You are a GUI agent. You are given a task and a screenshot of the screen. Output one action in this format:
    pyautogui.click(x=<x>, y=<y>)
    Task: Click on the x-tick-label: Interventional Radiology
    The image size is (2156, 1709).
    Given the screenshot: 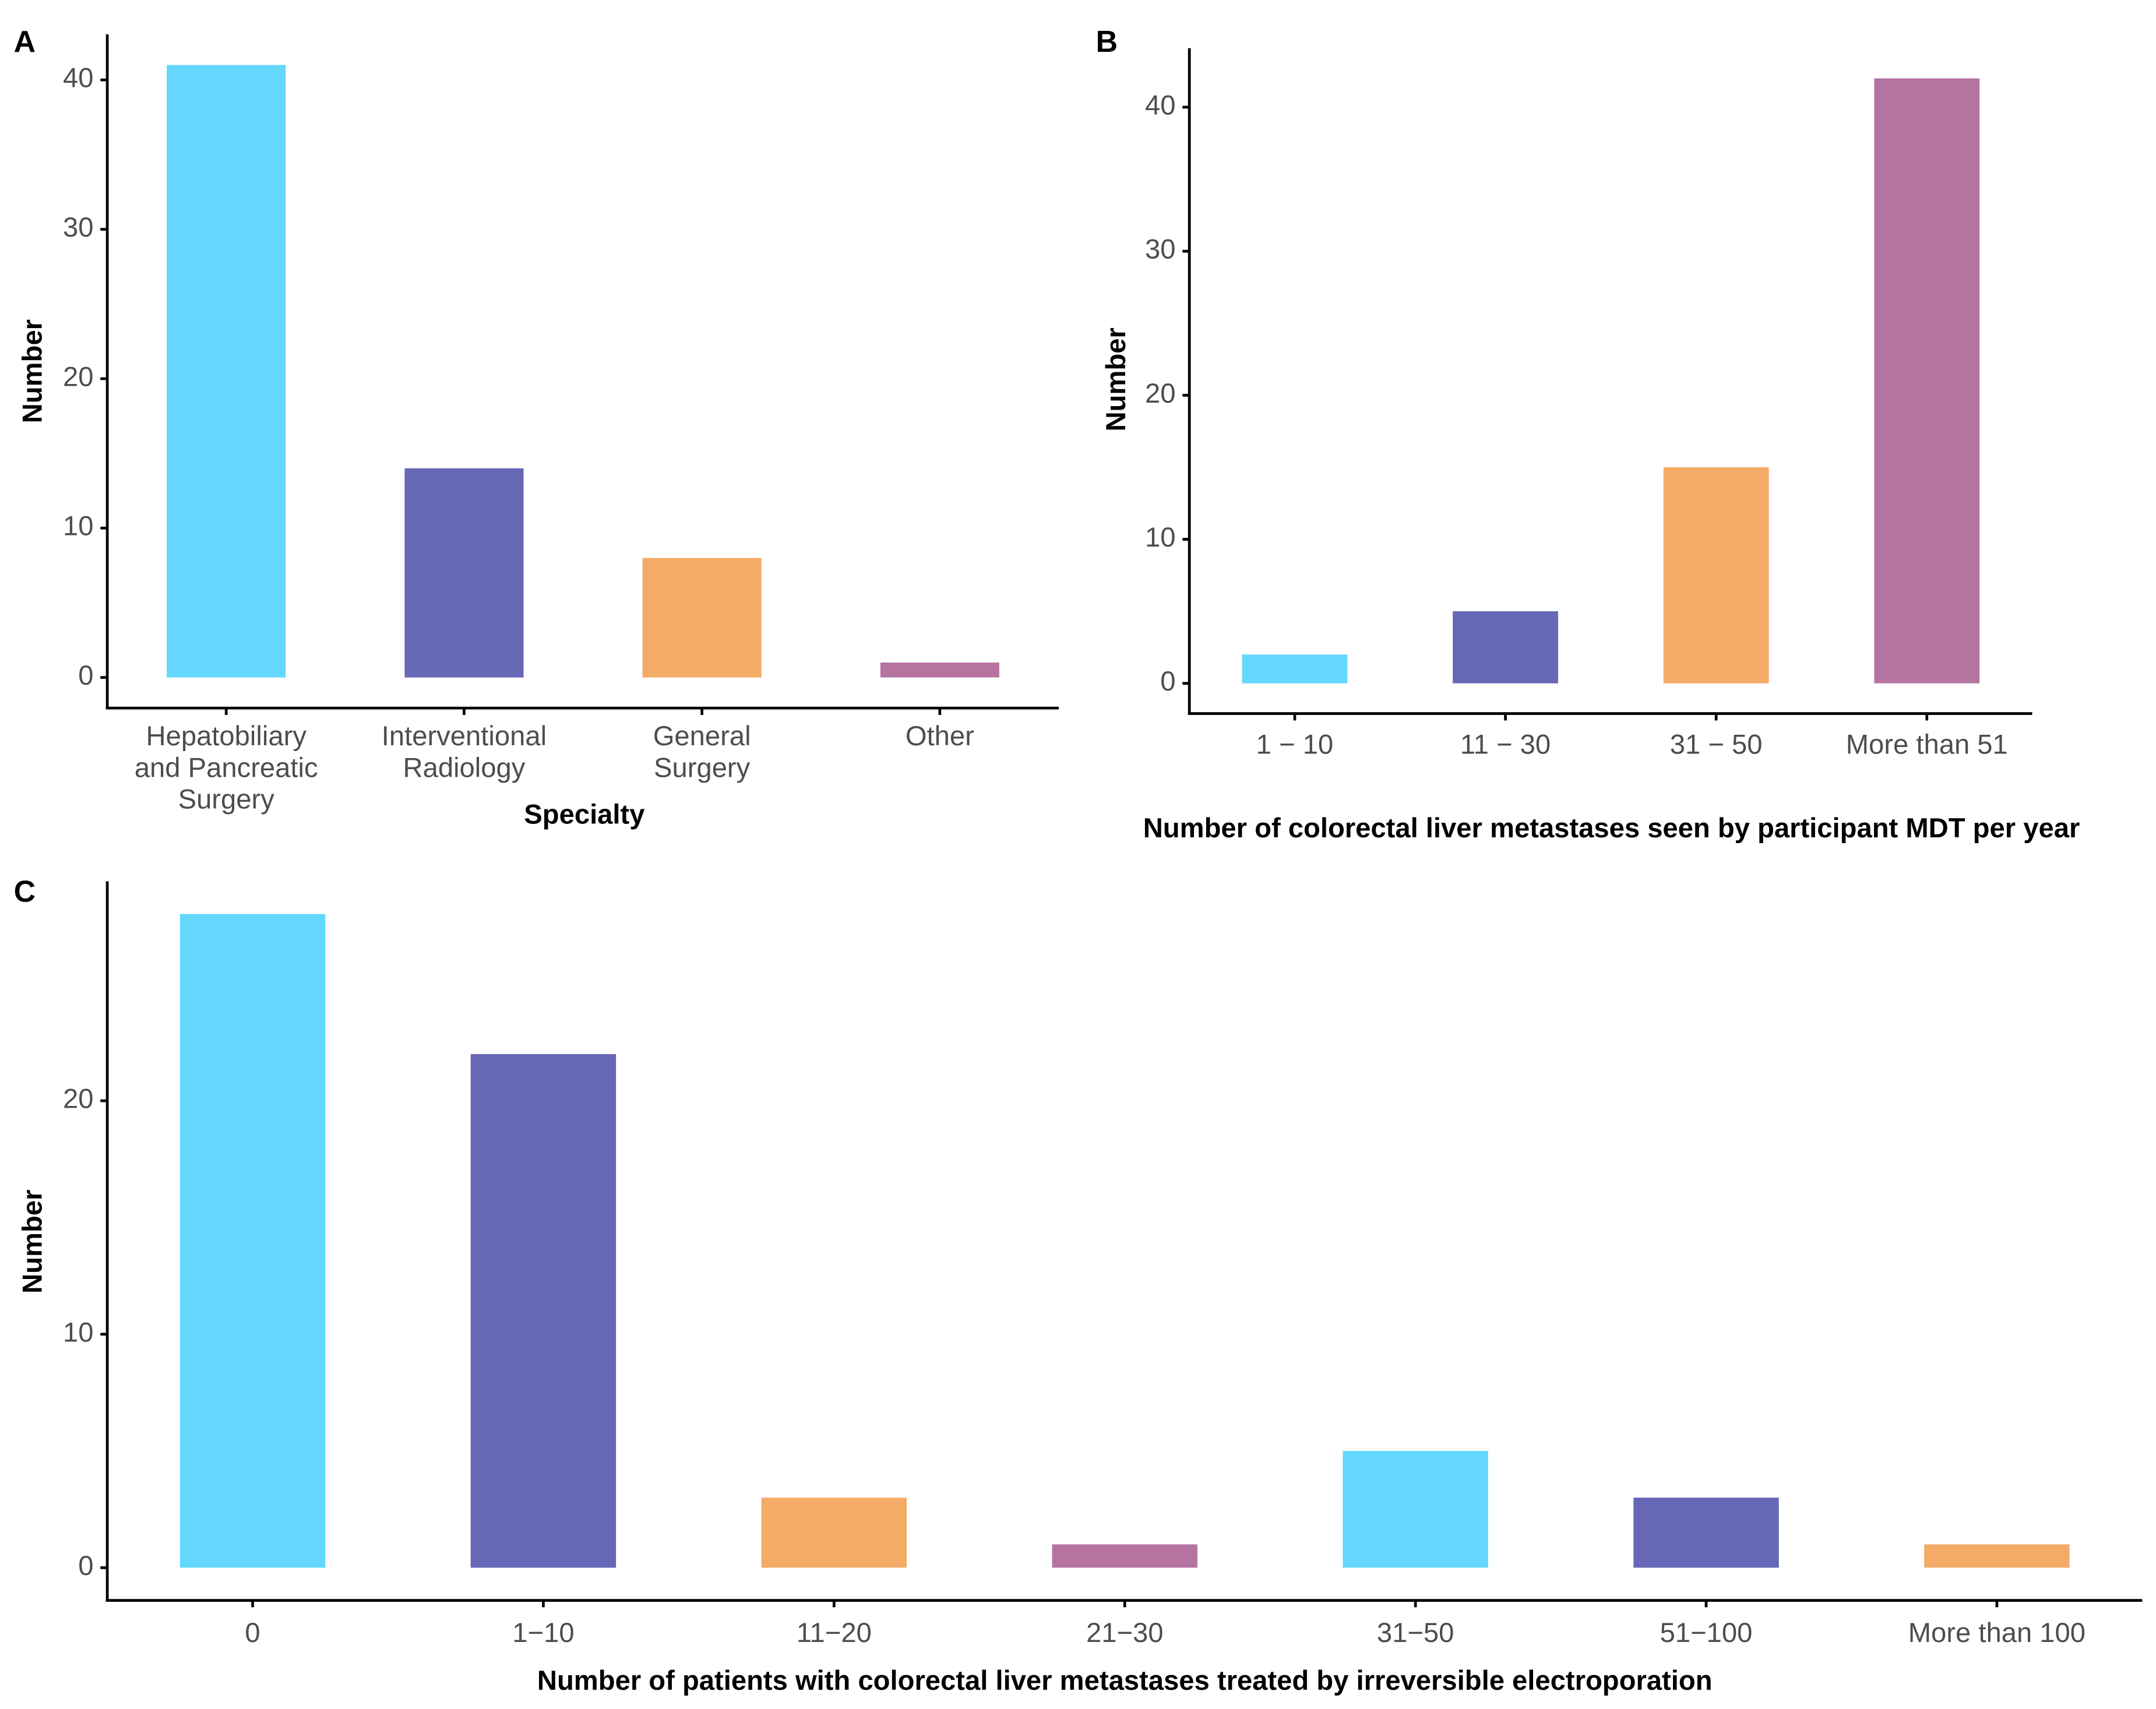 What is the action you would take?
    pyautogui.click(x=465, y=752)
    